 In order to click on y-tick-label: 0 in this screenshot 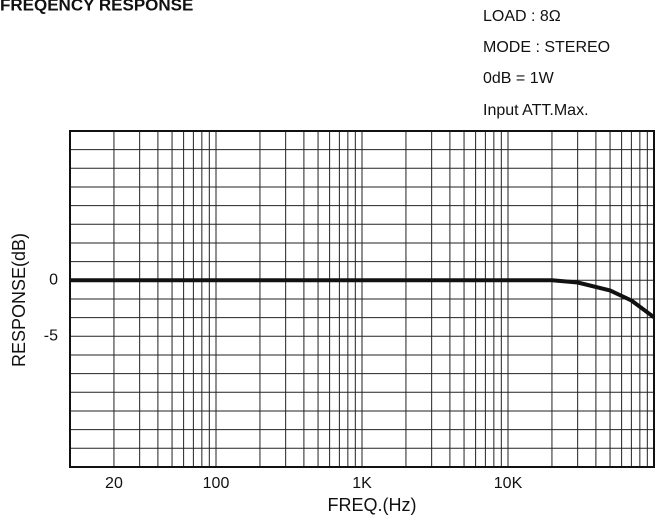, I will do `click(53, 280)`.